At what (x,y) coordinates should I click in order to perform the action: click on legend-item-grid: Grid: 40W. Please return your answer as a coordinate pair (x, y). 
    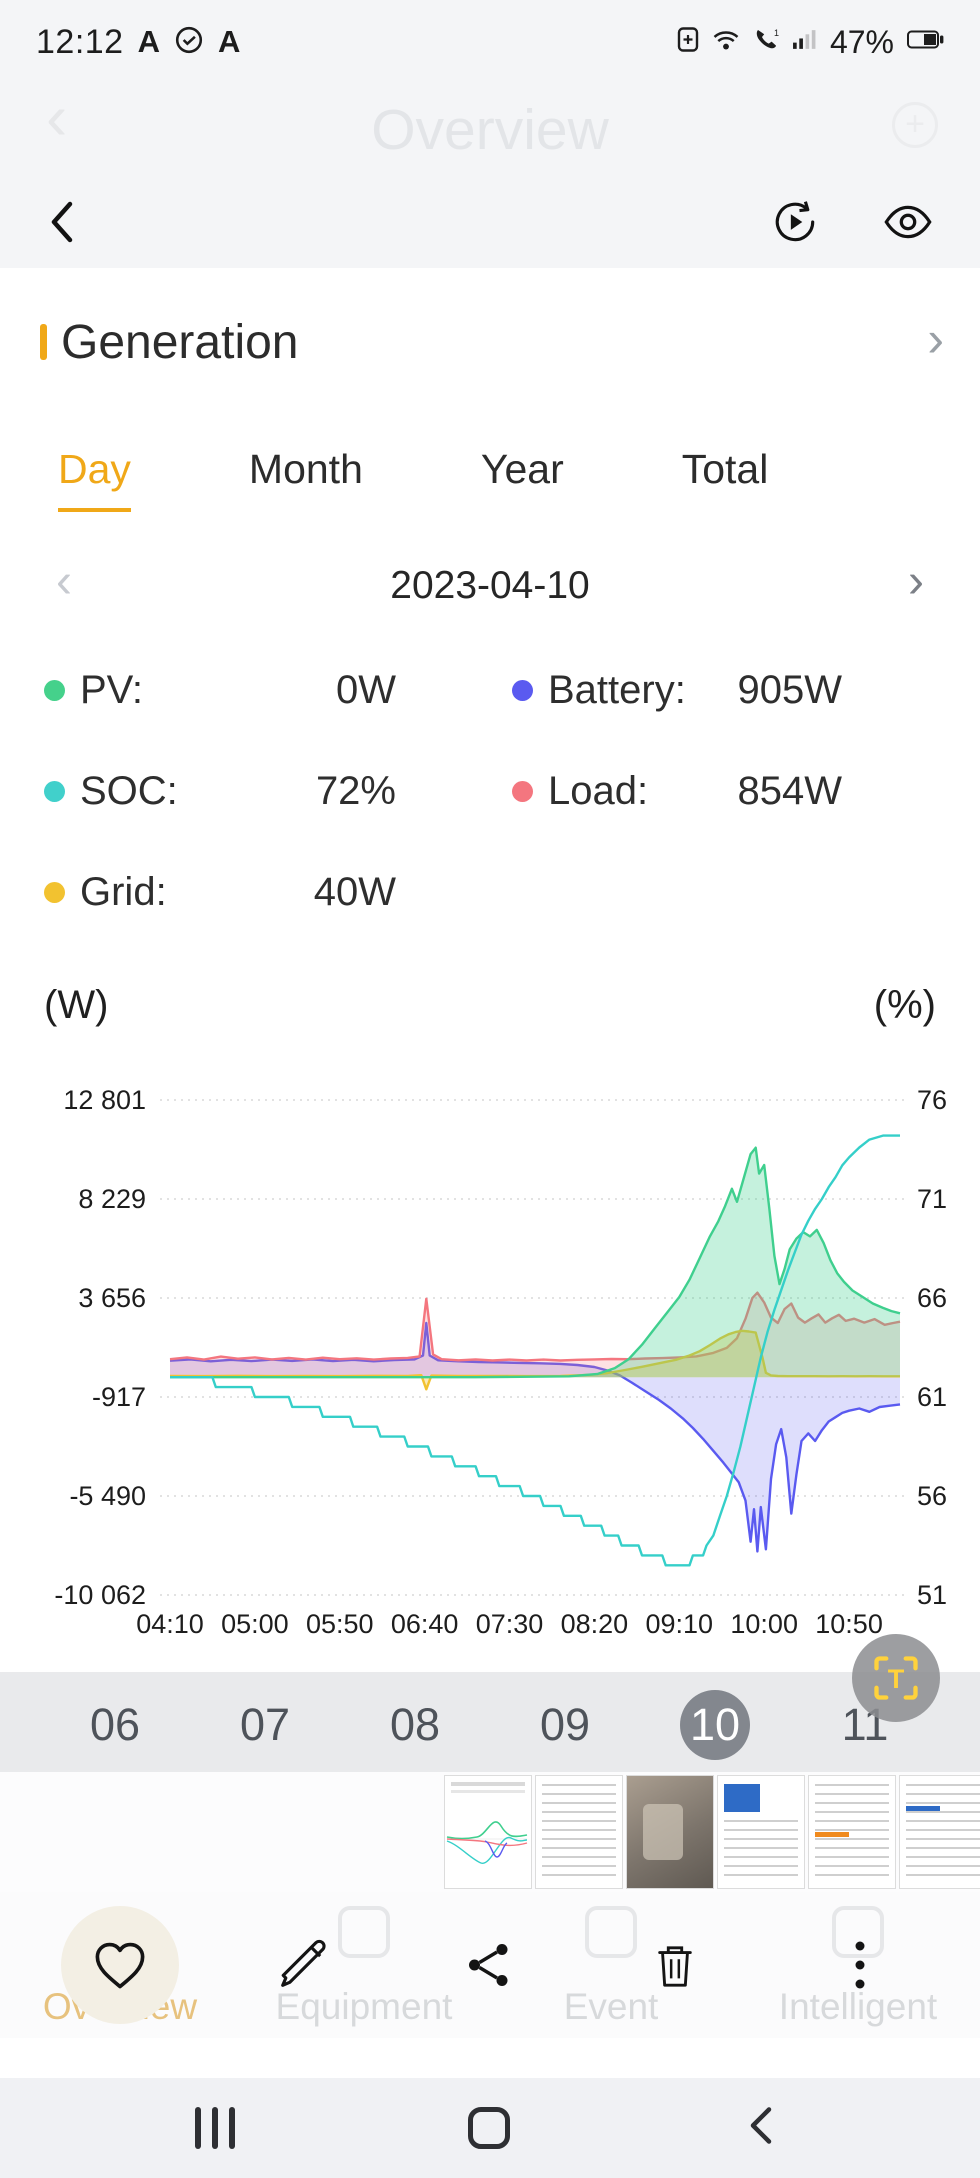
    Looking at the image, I should click on (220, 892).